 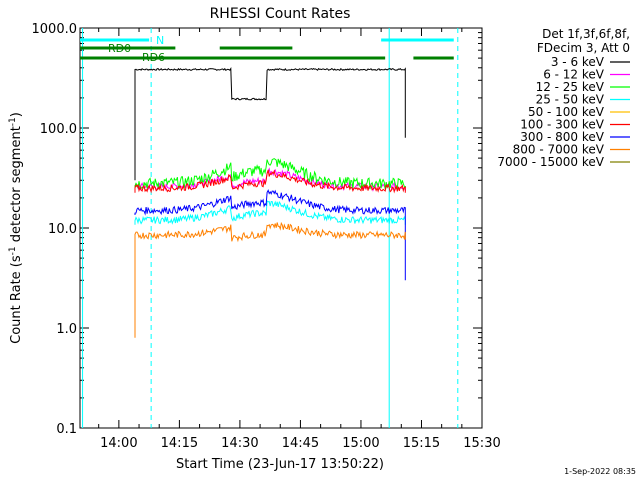 I want to click on y-tick-label: 1000.0, so click(x=55, y=29).